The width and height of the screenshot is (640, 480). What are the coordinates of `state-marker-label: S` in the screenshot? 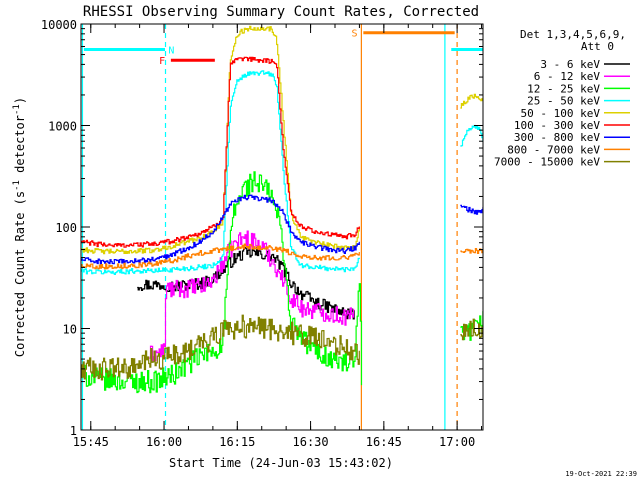 It's located at (355, 34).